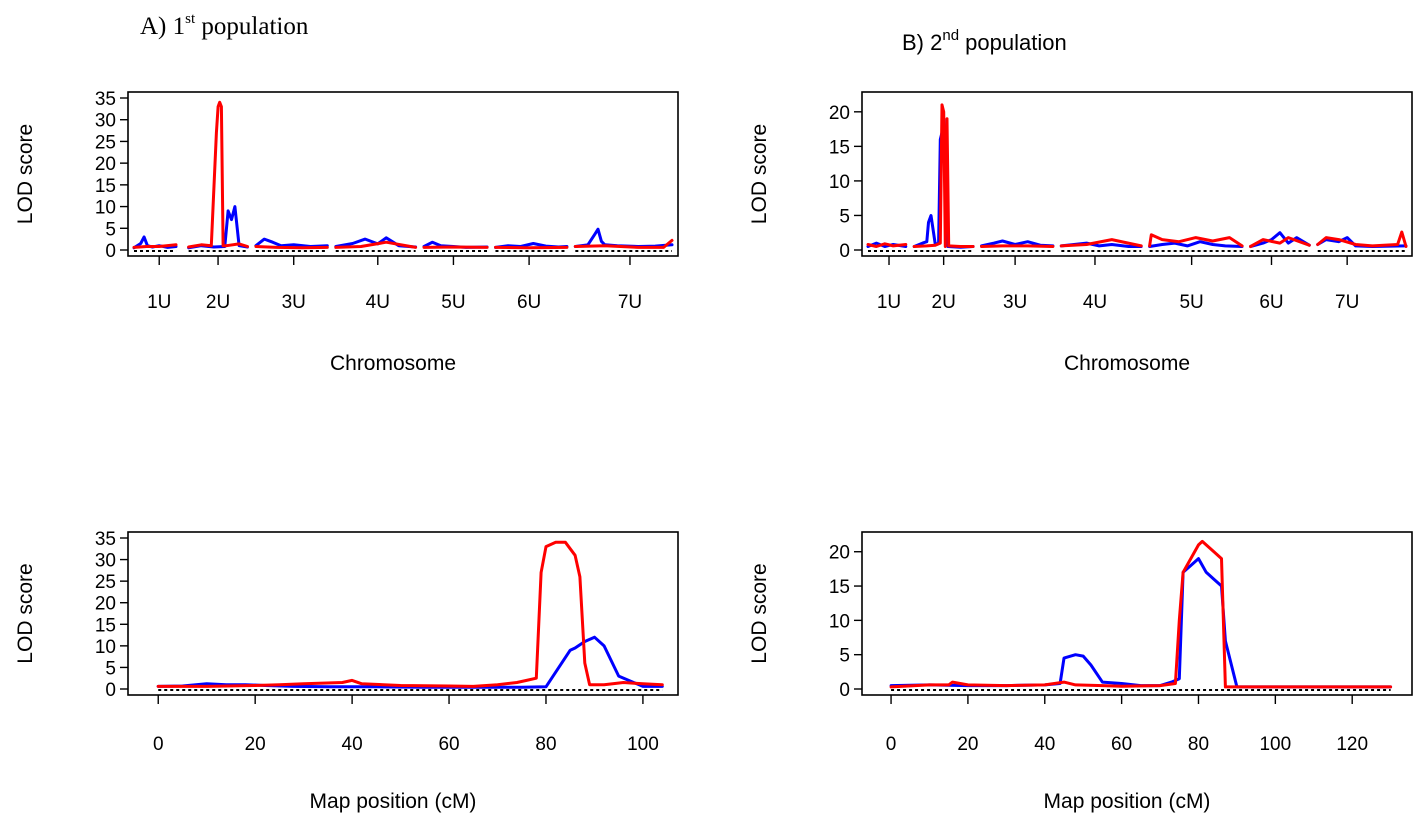 The image size is (1416, 816). I want to click on panel-b-title: B) 2nd population, so click(984, 41).